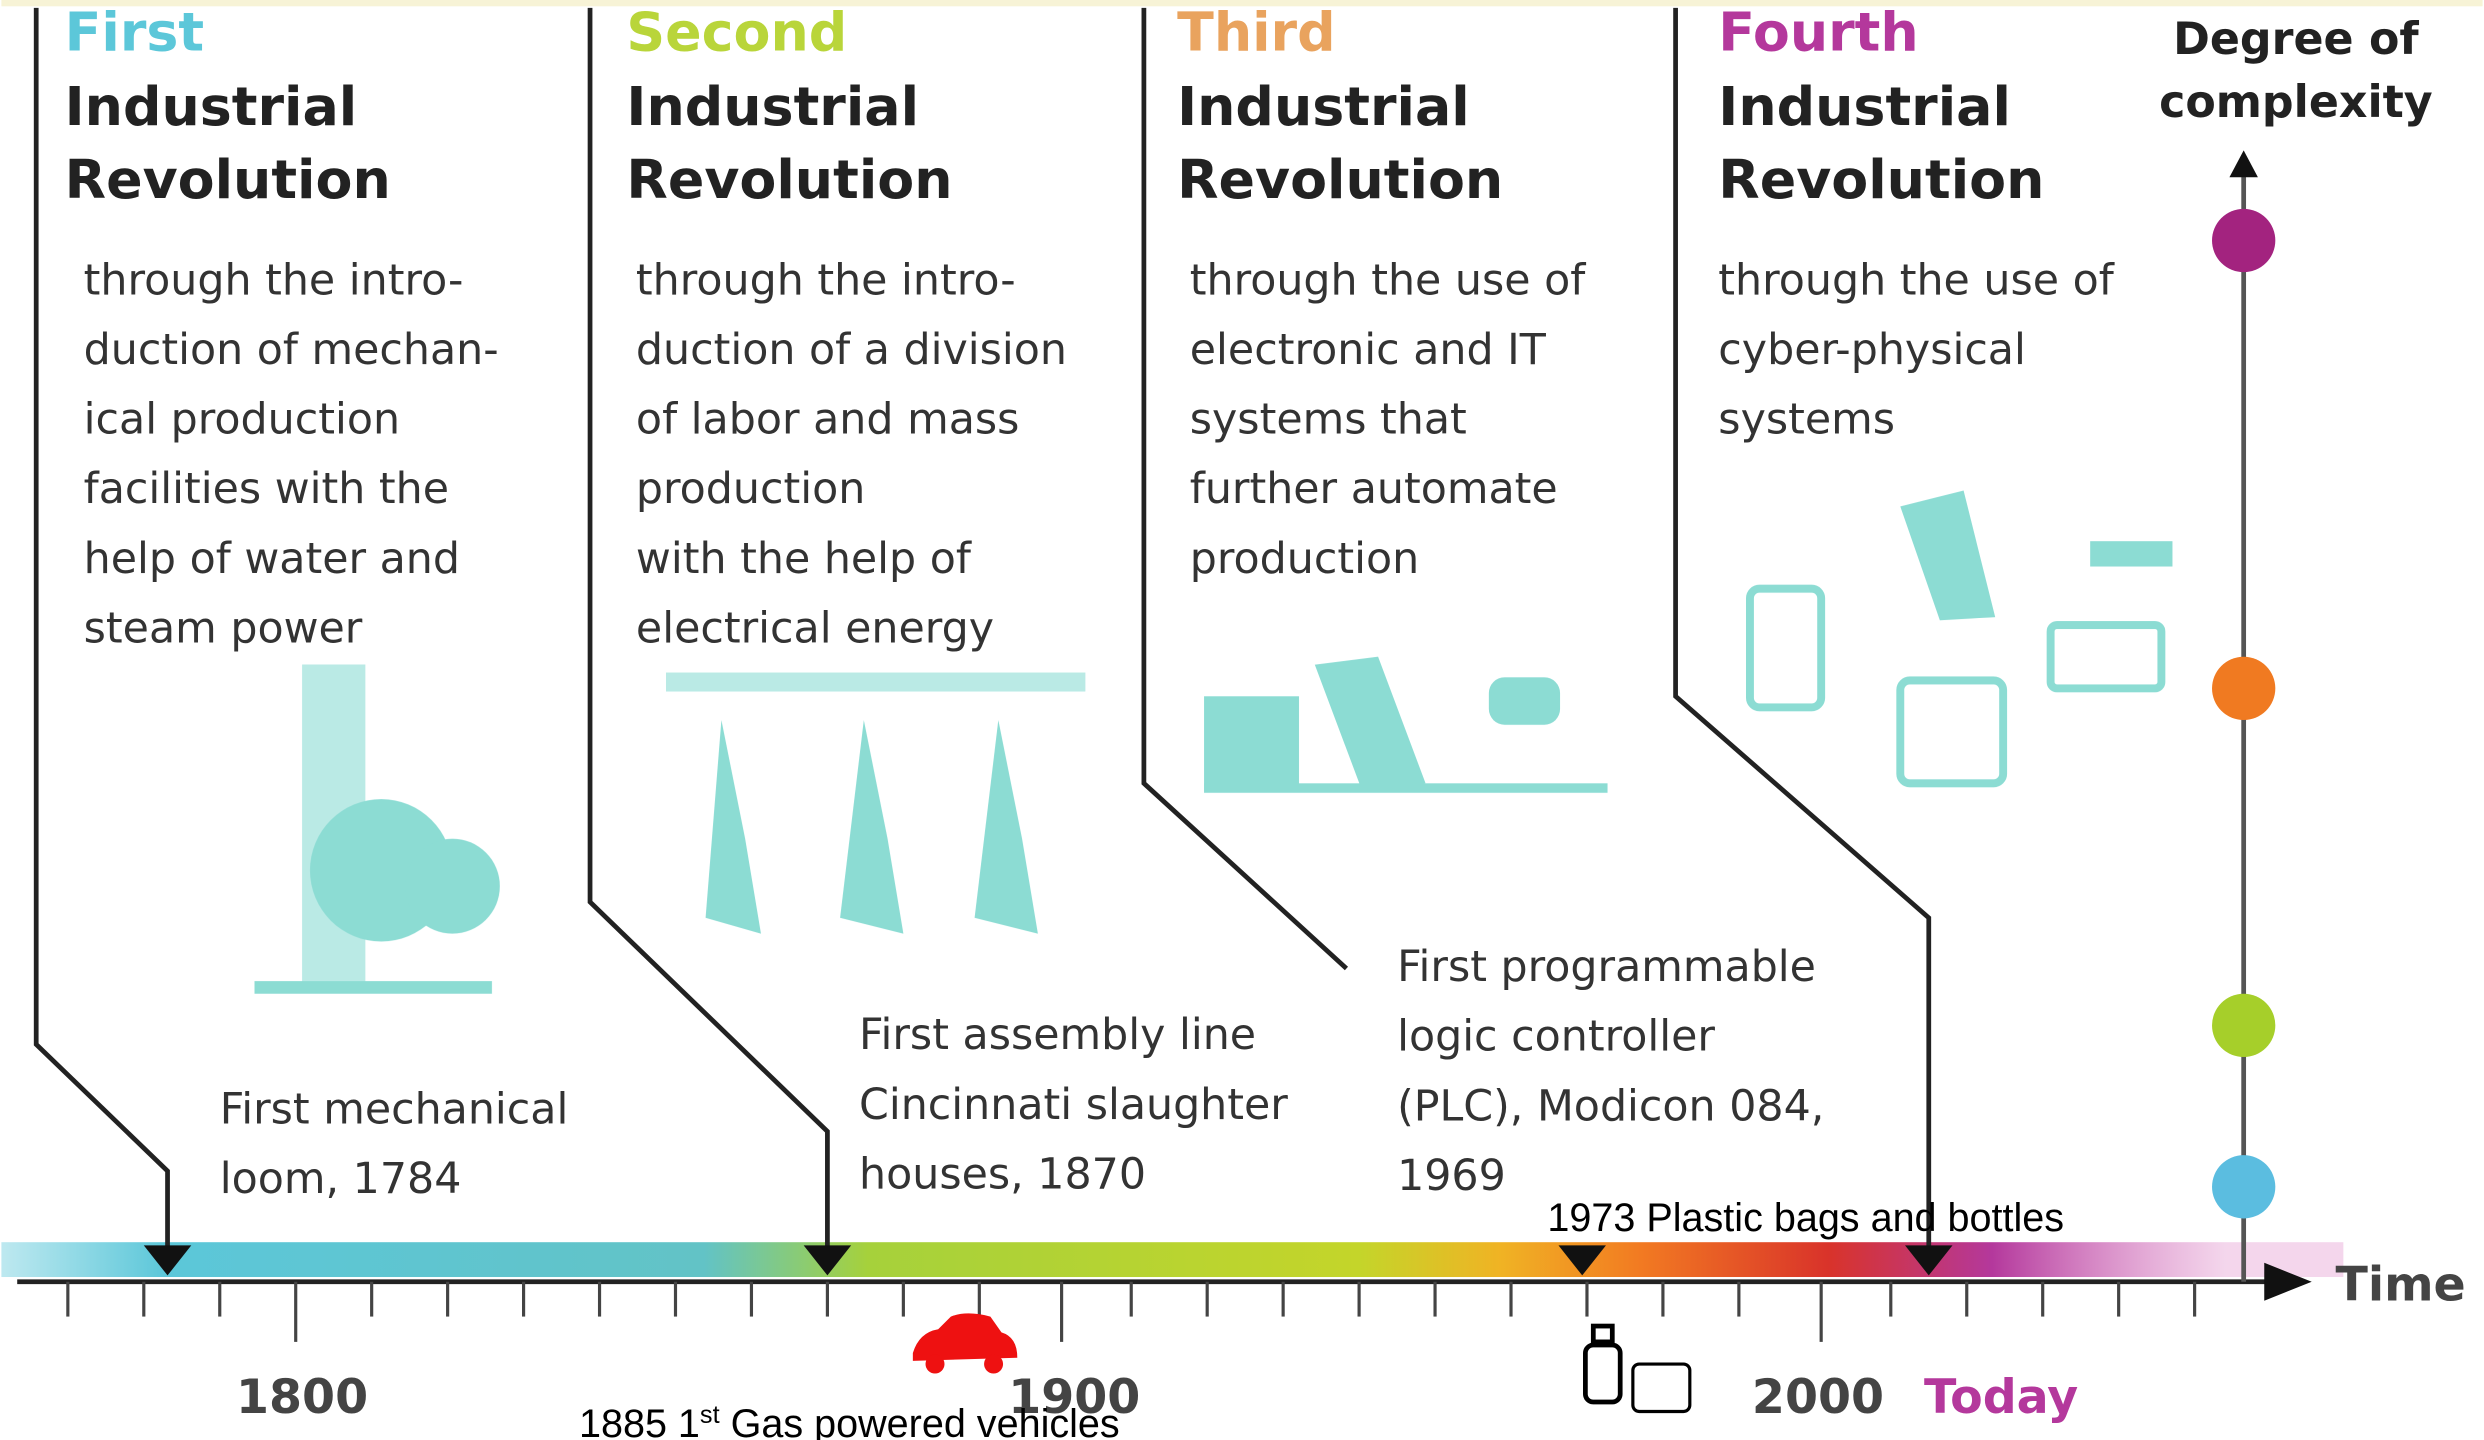 The width and height of the screenshot is (2484, 1440). I want to click on description: ical production, so click(242, 420).